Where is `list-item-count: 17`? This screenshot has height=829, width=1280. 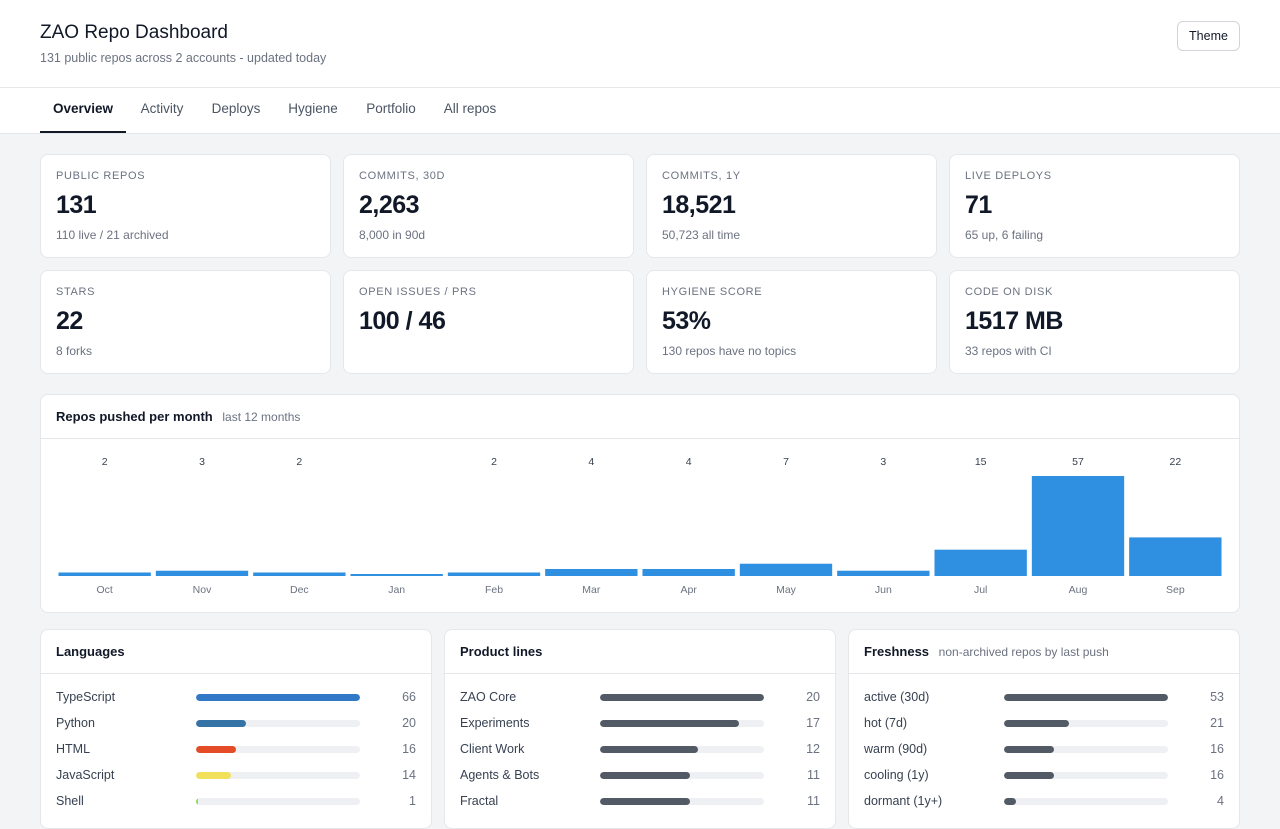 list-item-count: 17 is located at coordinates (813, 723).